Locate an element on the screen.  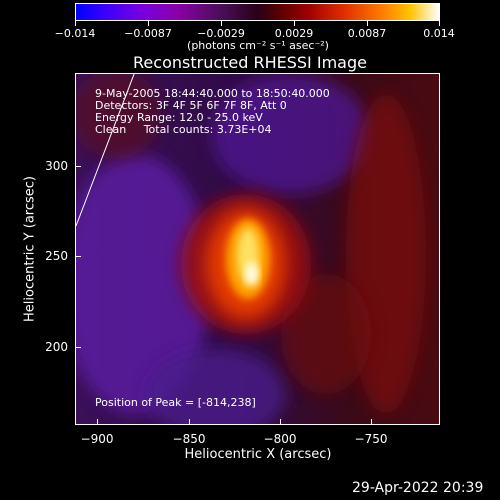
colorbar-tick-label: −0.014 is located at coordinates (75, 33).